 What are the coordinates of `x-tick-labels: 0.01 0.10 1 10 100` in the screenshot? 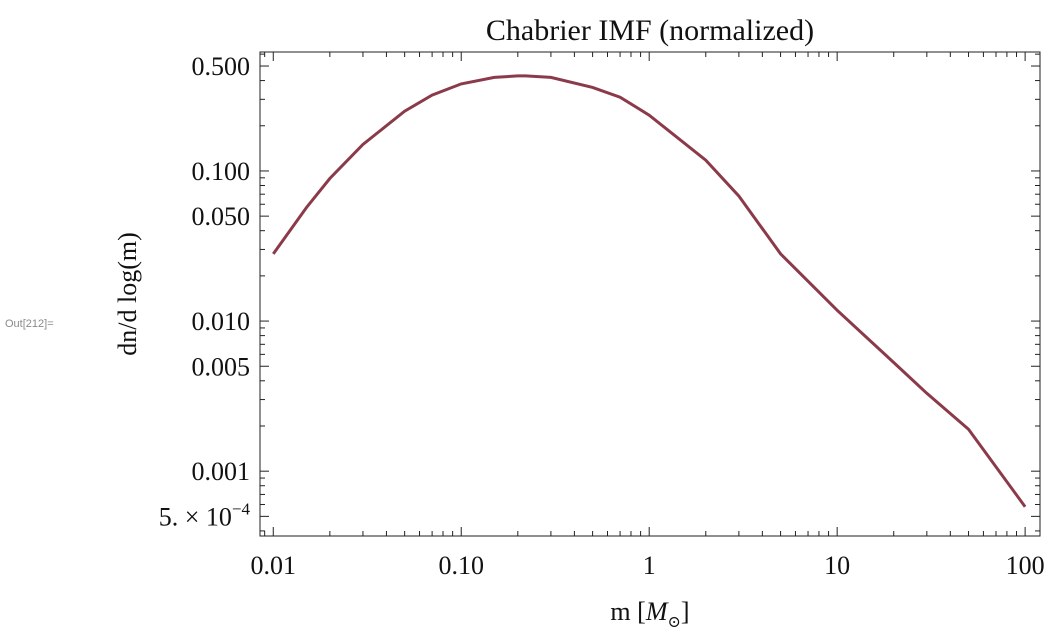 It's located at (648, 565).